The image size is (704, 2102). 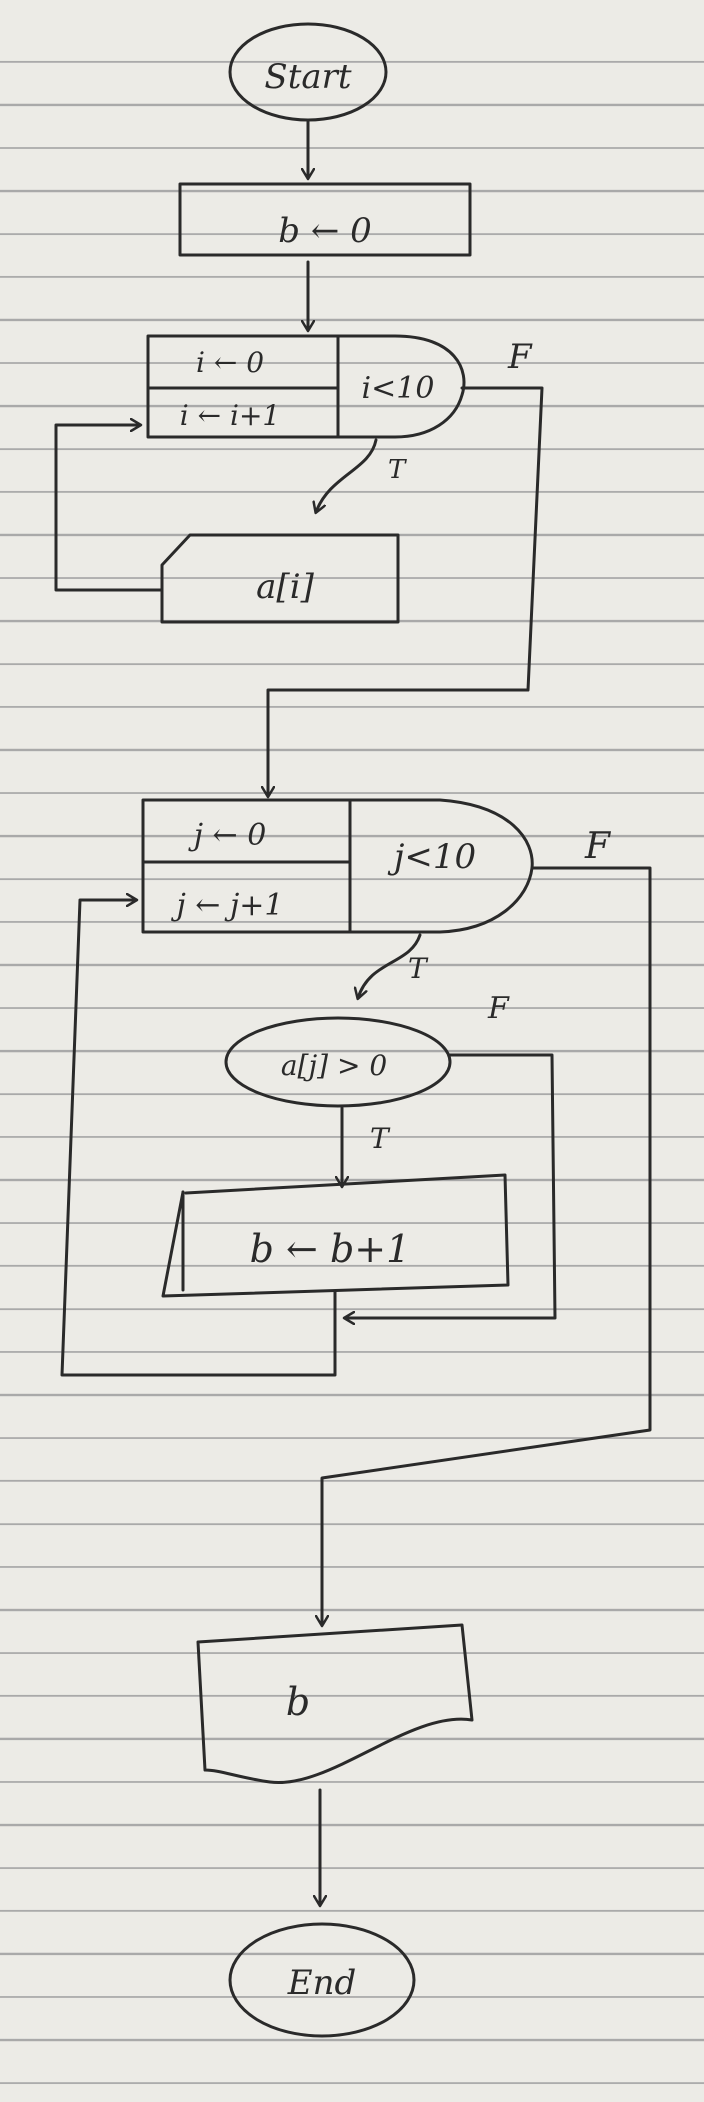 I want to click on loop-j-update: j ← j+1, so click(x=226, y=905).